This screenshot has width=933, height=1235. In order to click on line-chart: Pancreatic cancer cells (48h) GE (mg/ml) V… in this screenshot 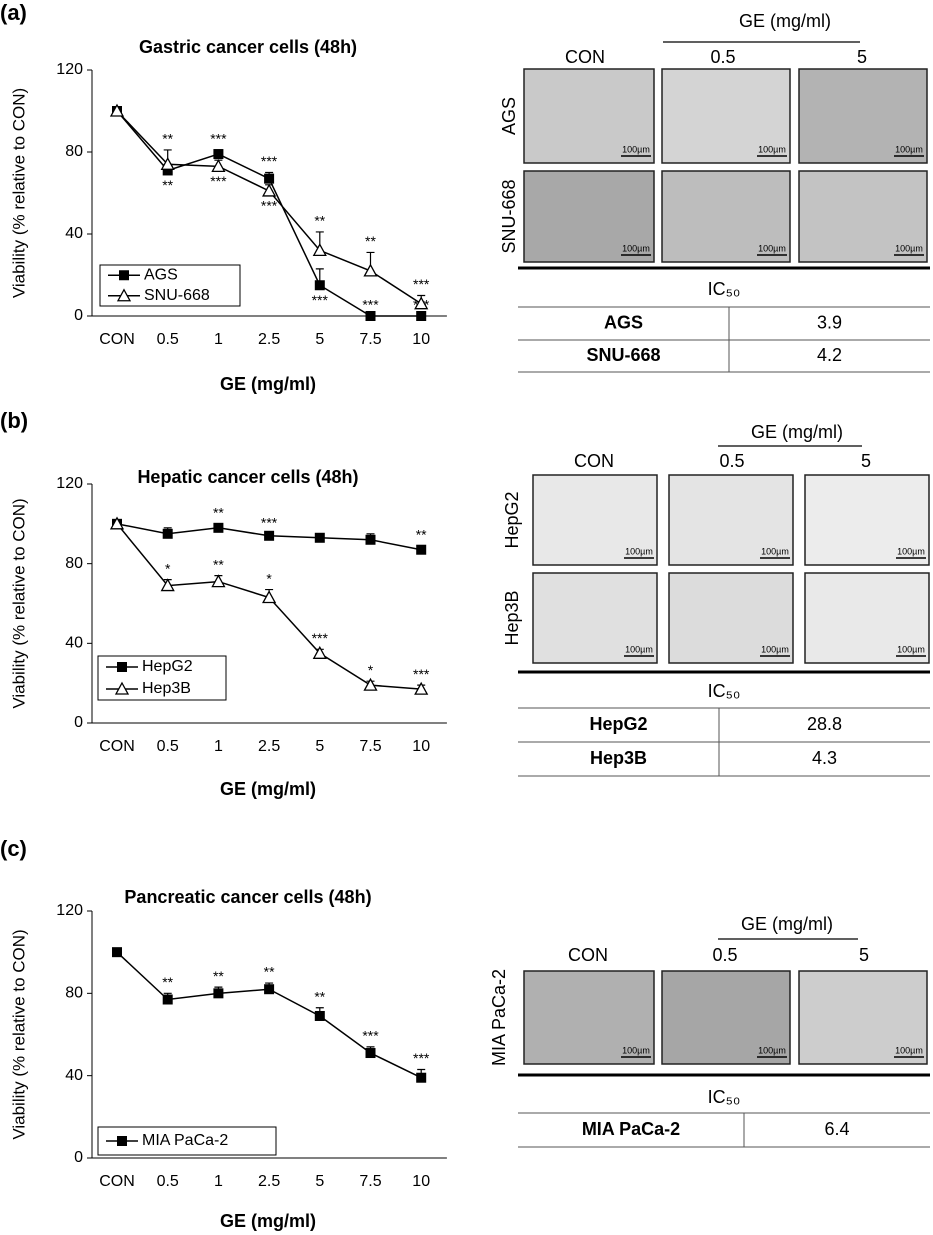, I will do `click(228, 1059)`.